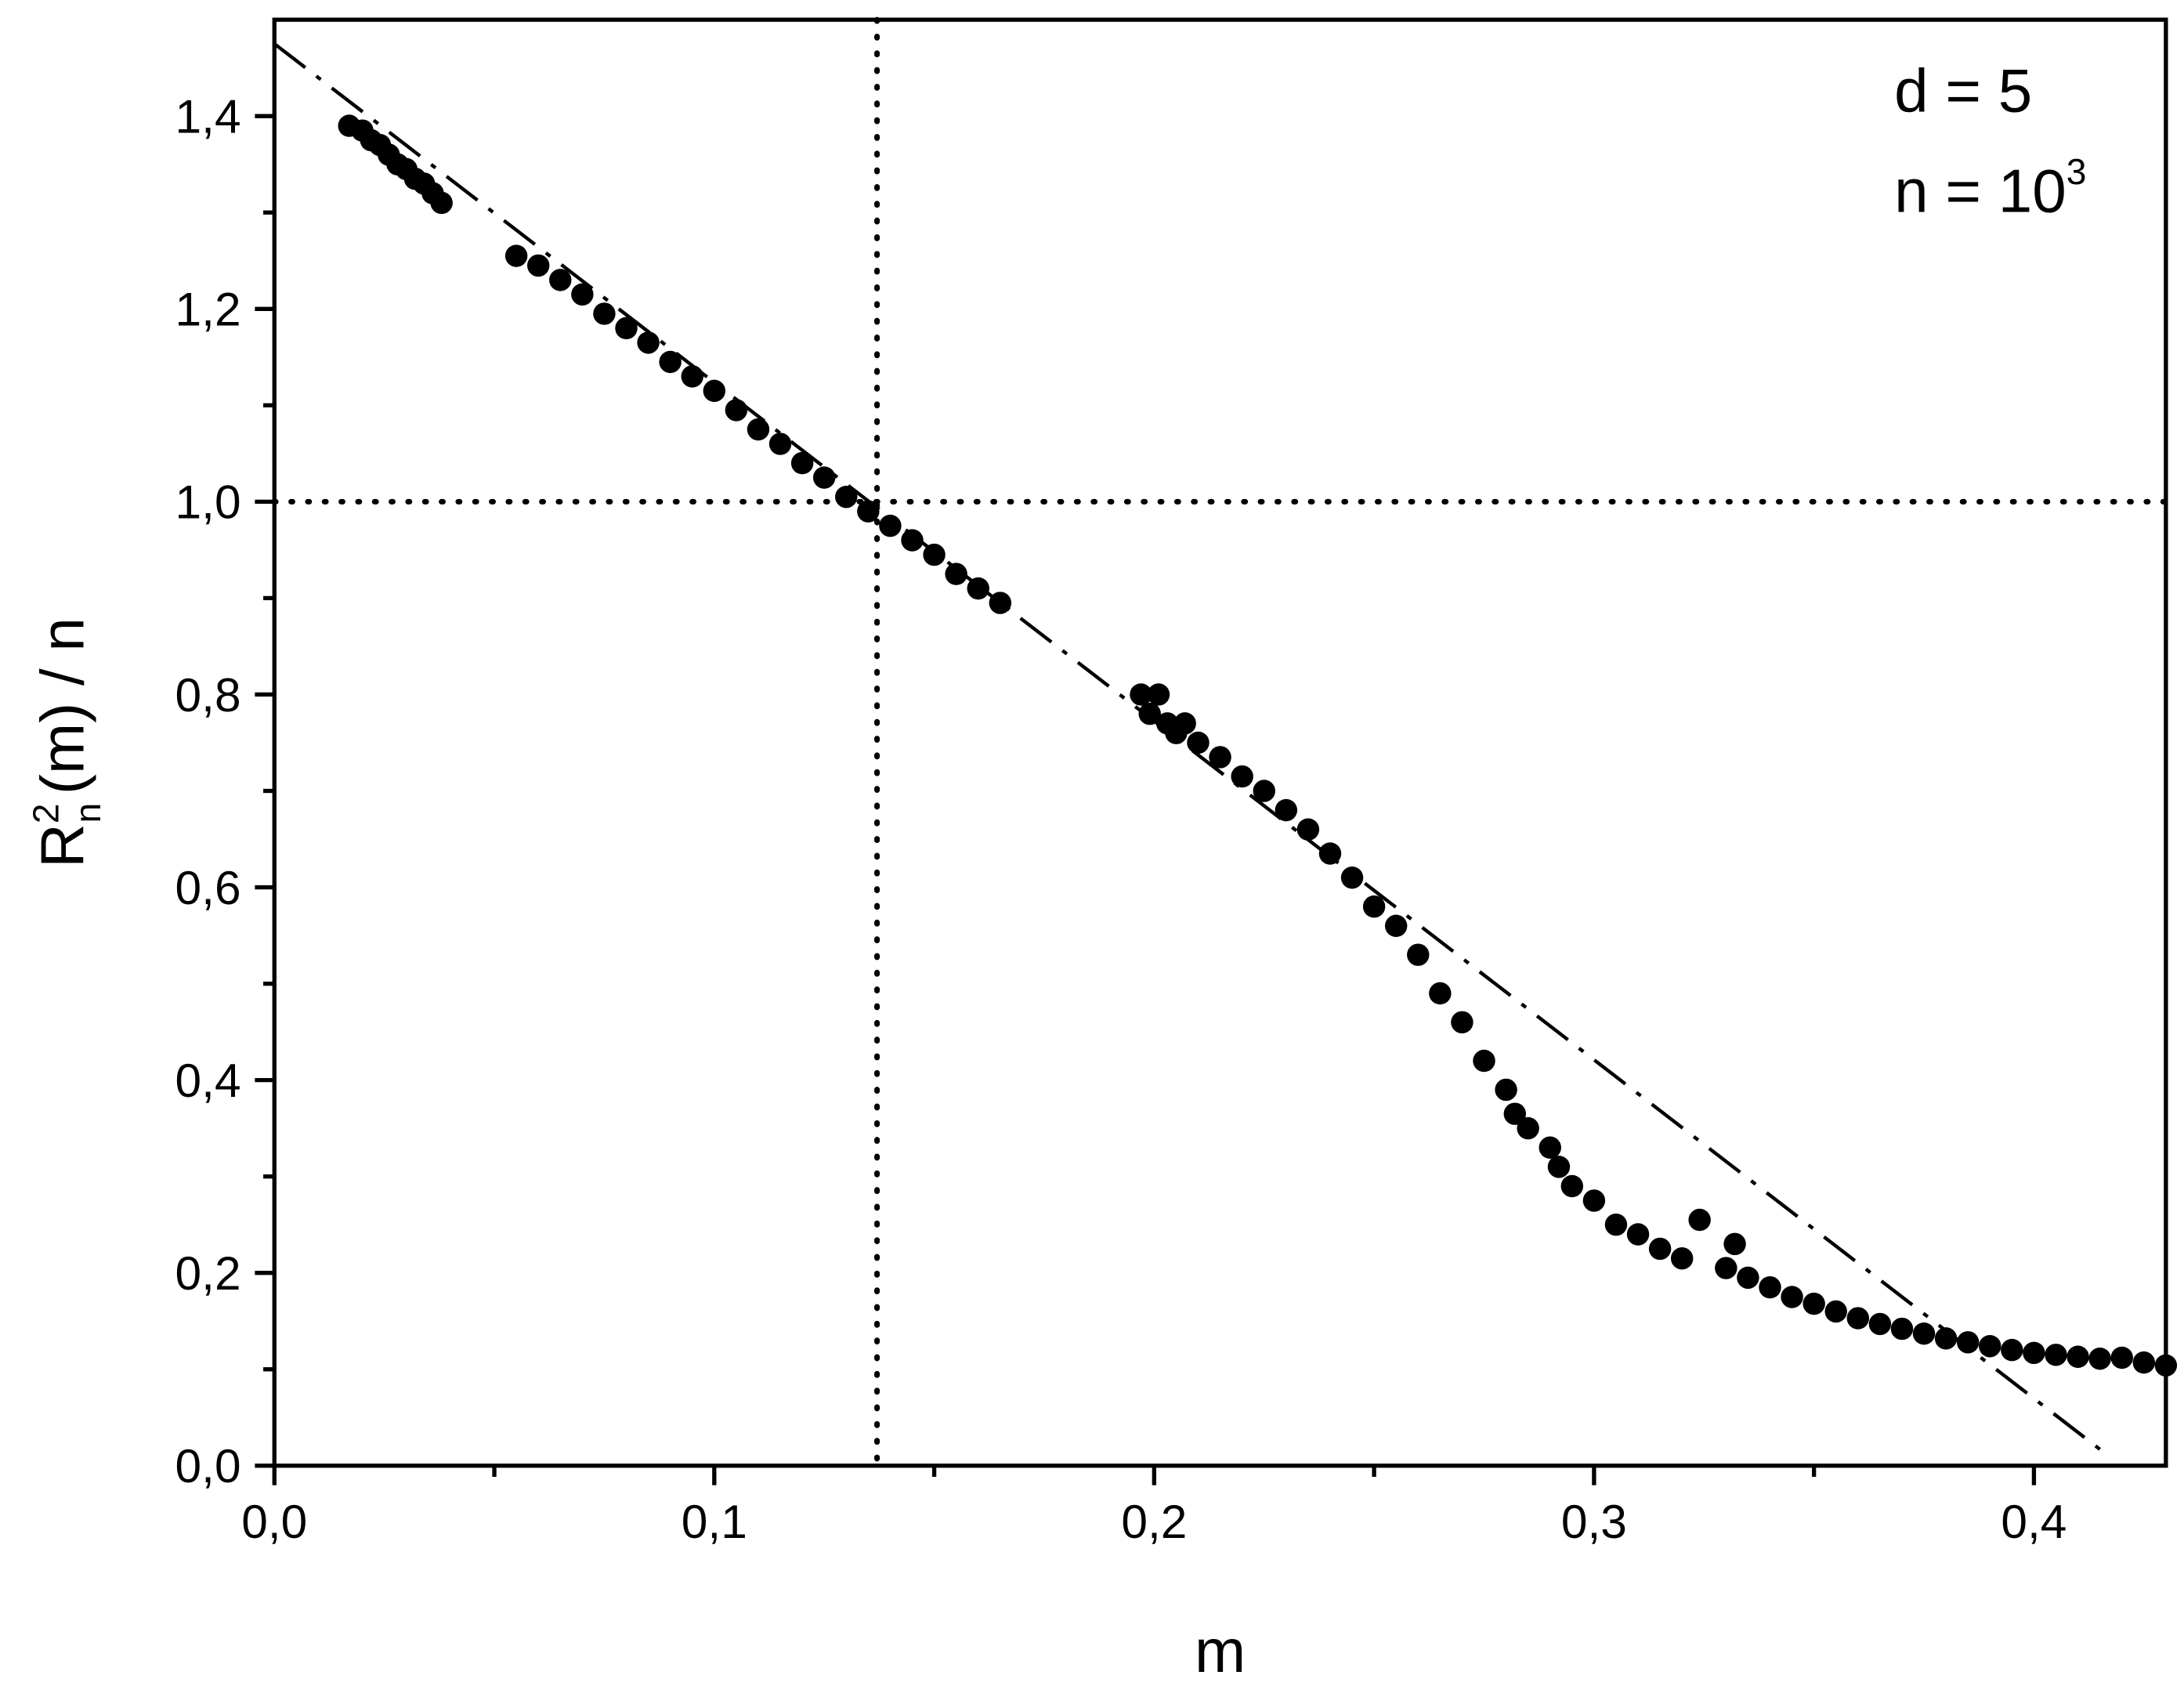 The width and height of the screenshot is (2184, 1686). I want to click on y-tick-label: 1,4, so click(208, 117).